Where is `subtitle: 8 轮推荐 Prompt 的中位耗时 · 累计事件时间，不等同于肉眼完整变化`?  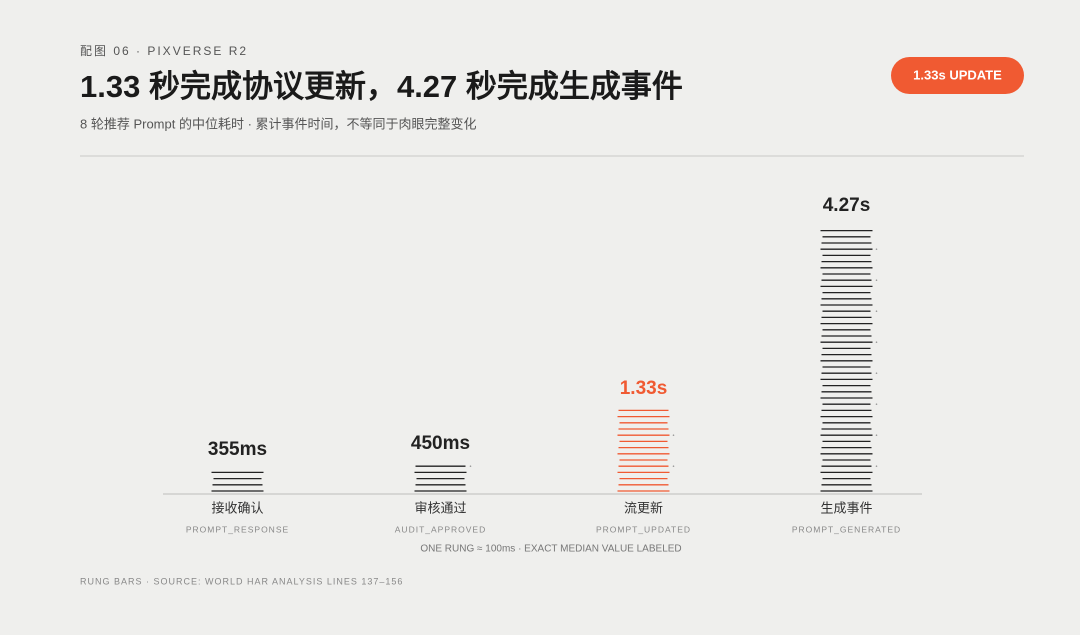 subtitle: 8 轮推荐 Prompt 的中位耗时 · 累计事件时间，不等同于肉眼完整变化 is located at coordinates (278, 123).